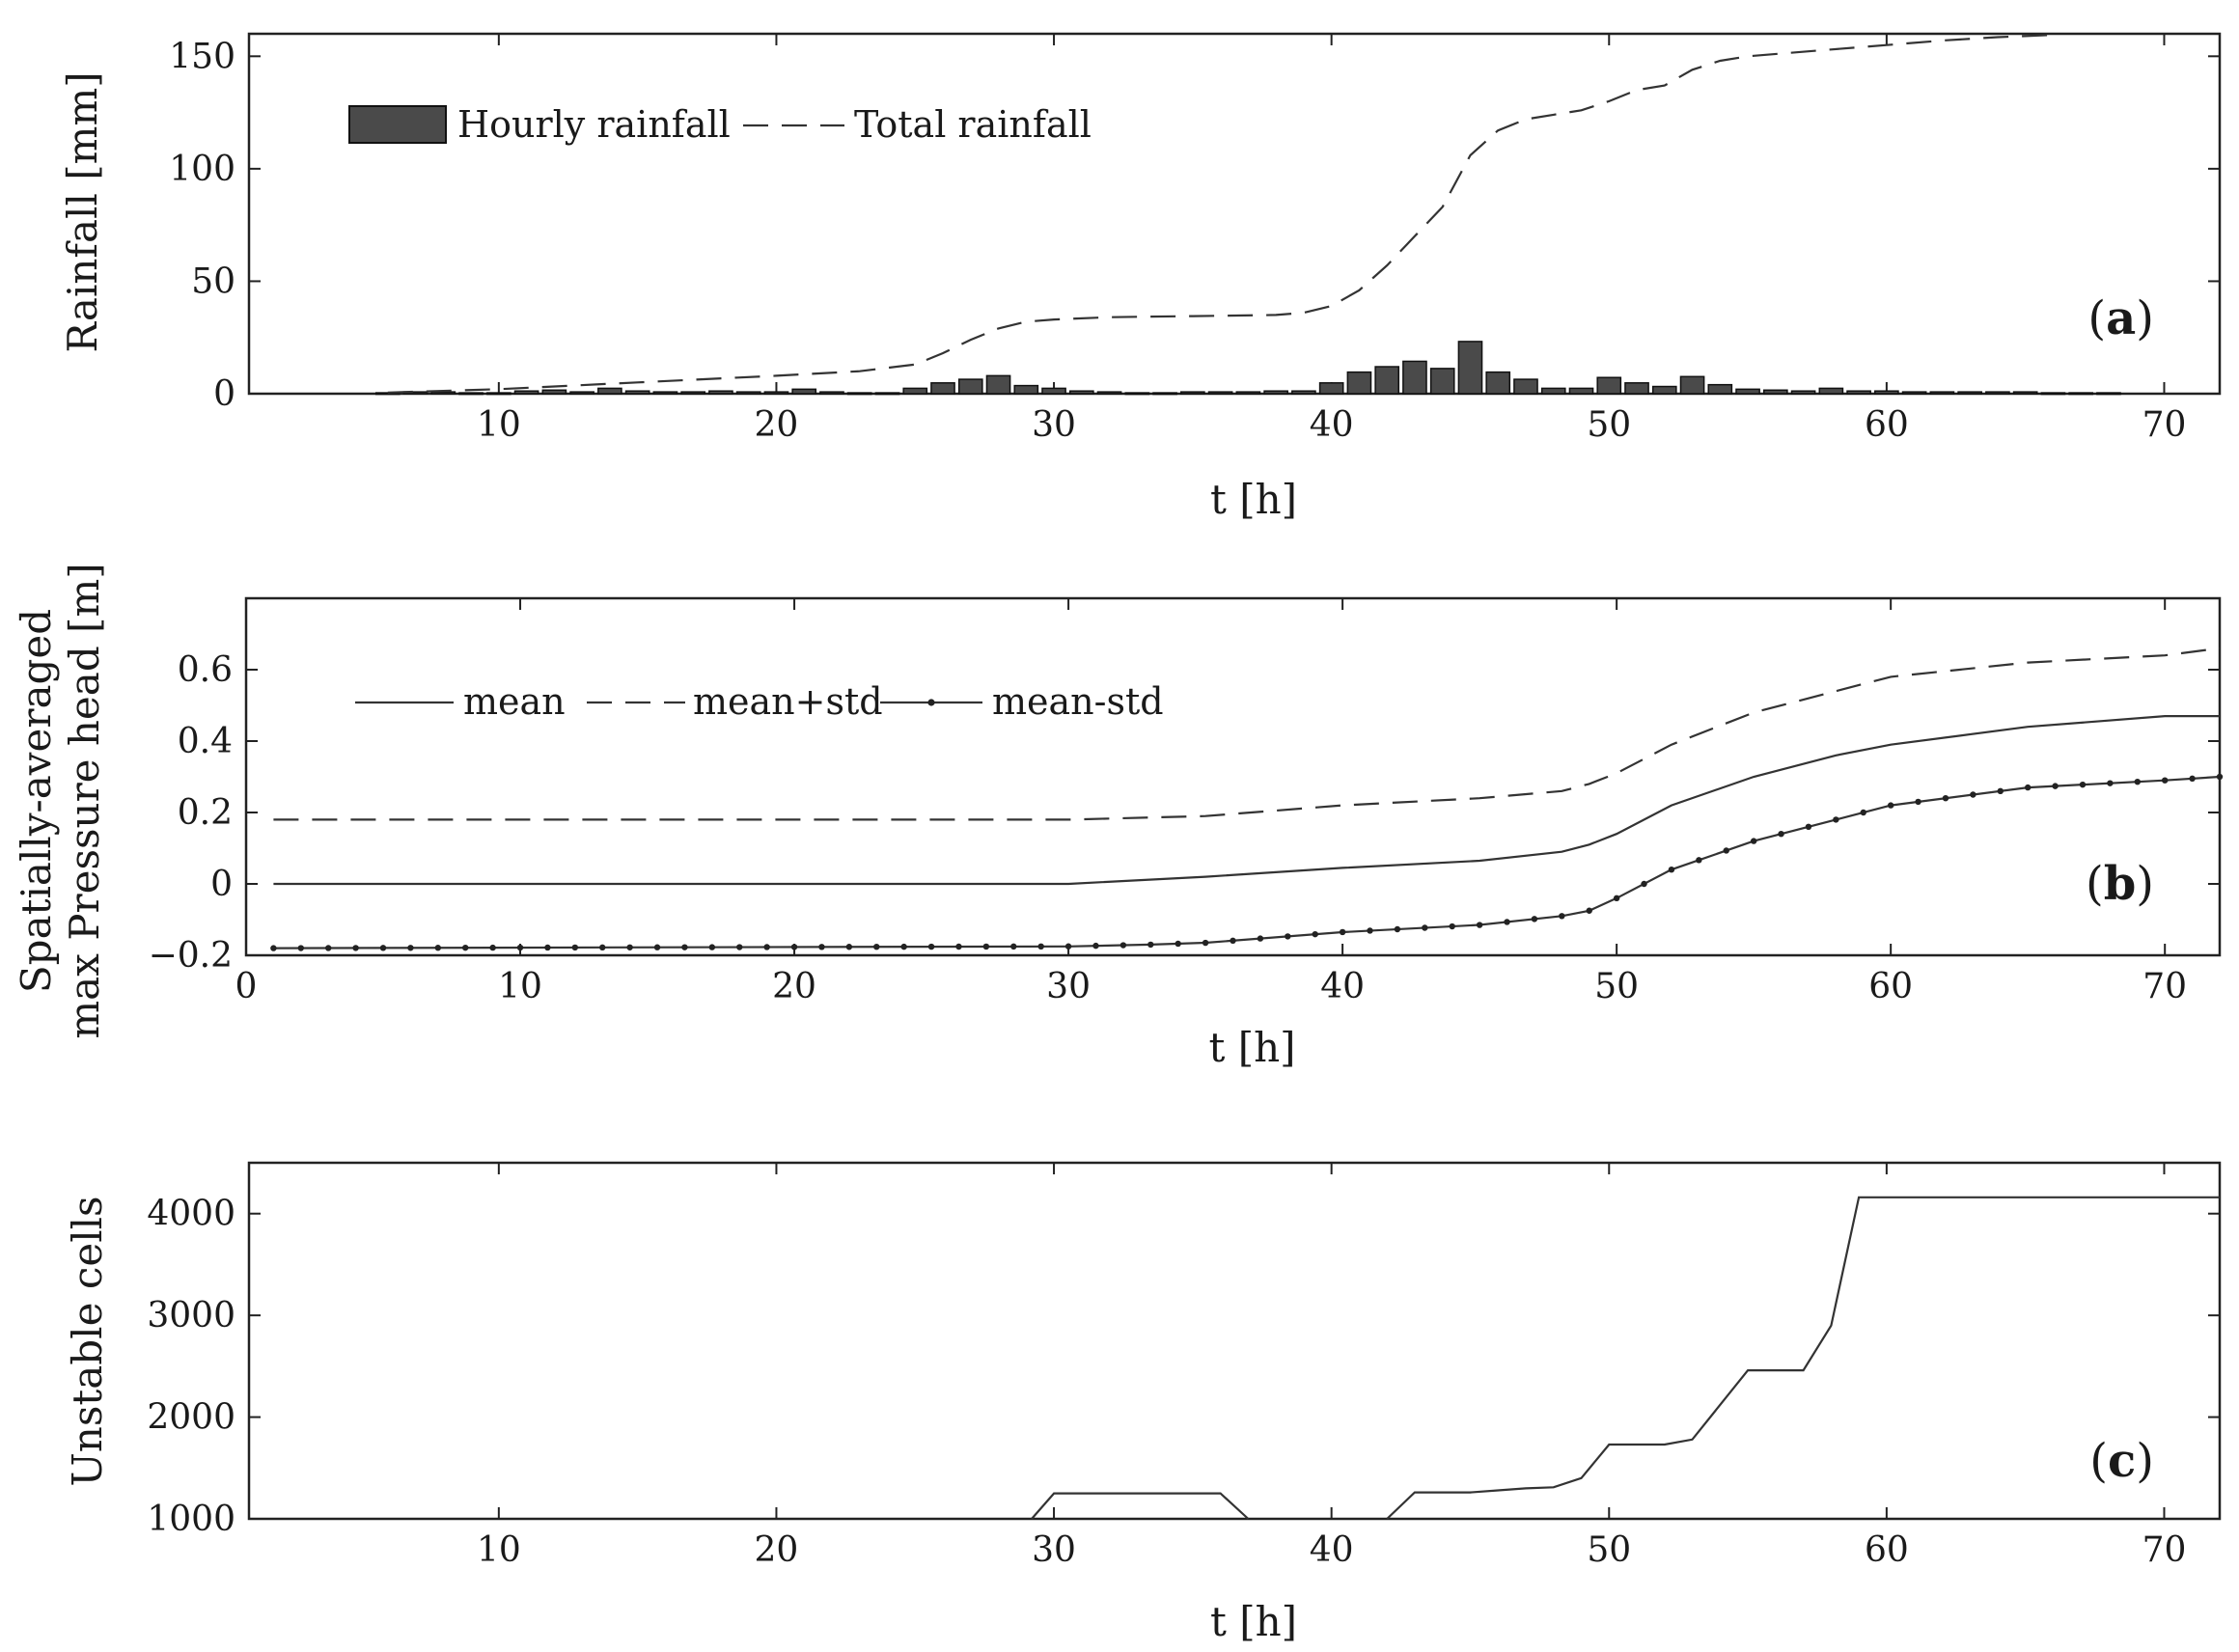  Describe the element at coordinates (191, 1418) in the screenshot. I see `y-tick-label: 2000` at that location.